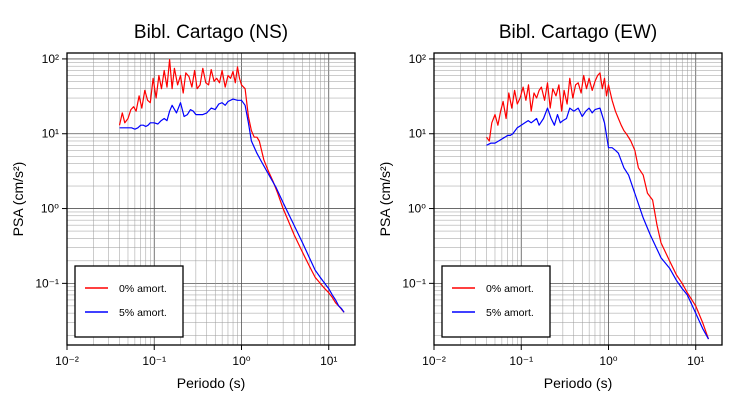  I want to click on chart-title: Bibl. Cartago (EW), so click(578, 32).